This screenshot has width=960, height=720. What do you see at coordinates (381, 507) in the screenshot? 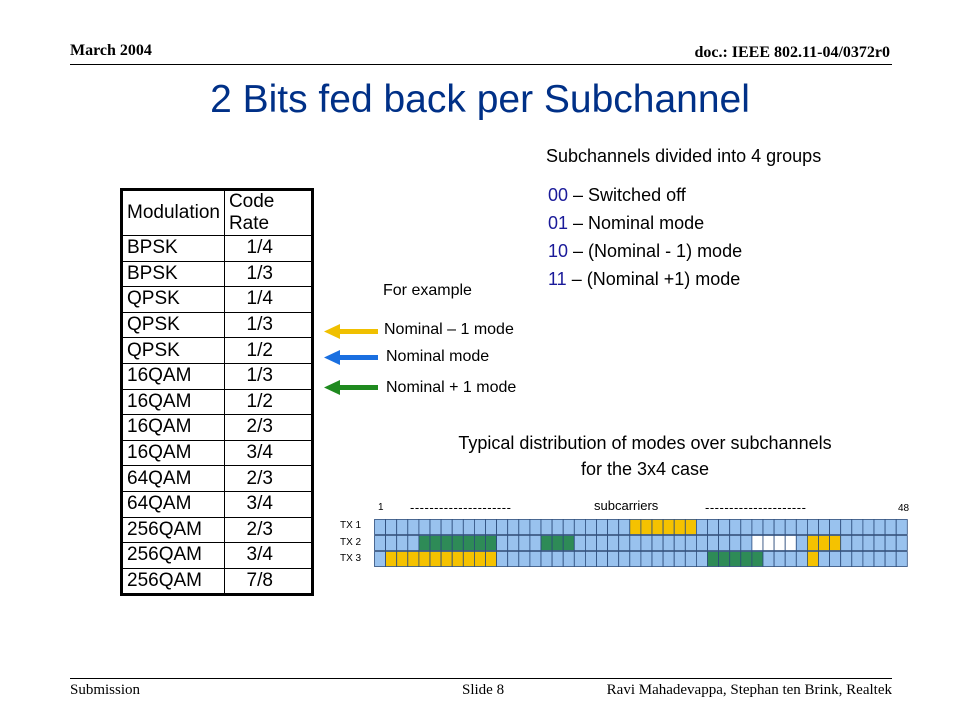
I see `axis-start-label: 1` at bounding box center [381, 507].